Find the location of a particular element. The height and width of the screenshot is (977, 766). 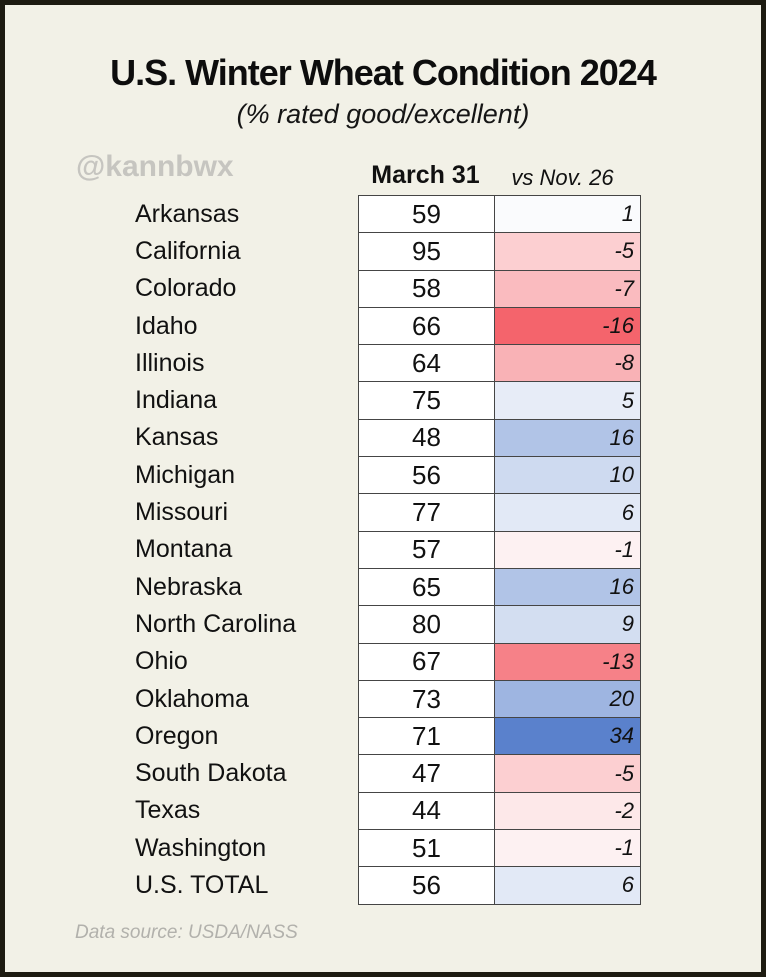

table-row: U.S. TOTAL 56 6 is located at coordinates (388, 885).